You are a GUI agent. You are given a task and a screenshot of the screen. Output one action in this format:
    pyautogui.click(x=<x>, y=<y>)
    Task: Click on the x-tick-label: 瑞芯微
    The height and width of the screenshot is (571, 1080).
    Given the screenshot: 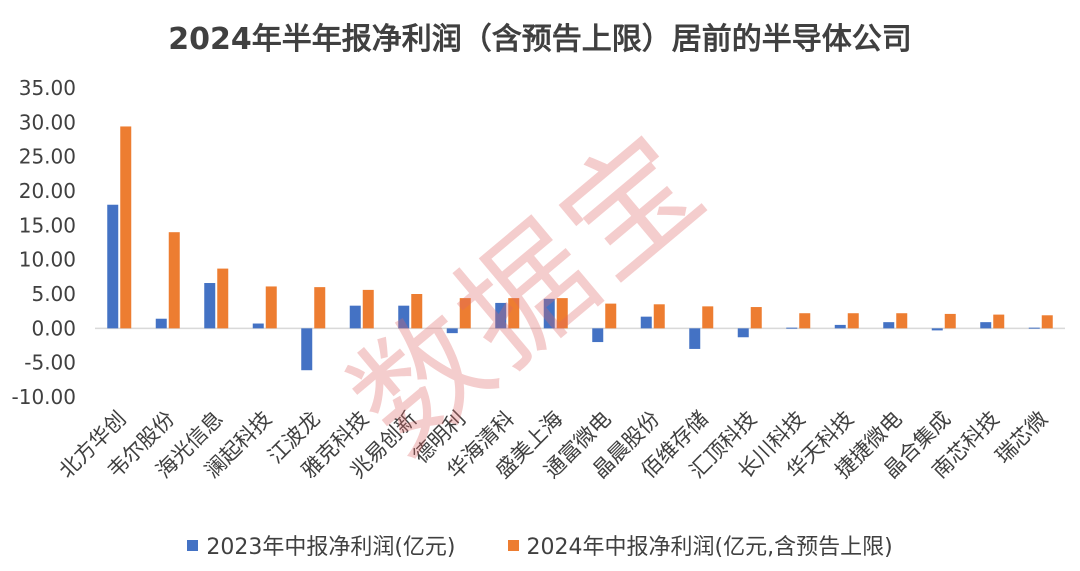 What is the action you would take?
    pyautogui.click(x=1022, y=438)
    